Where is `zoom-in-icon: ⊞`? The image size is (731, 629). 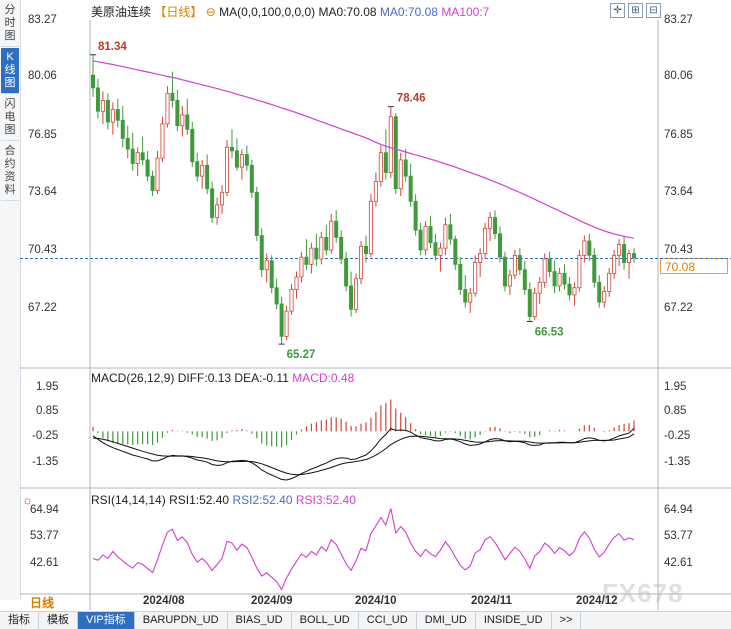 zoom-in-icon: ⊞ is located at coordinates (635, 10).